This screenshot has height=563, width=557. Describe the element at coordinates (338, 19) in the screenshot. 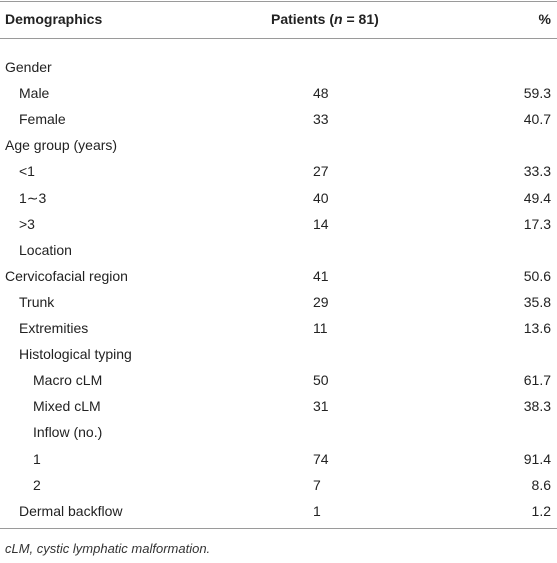

I see `header-text: n` at that location.